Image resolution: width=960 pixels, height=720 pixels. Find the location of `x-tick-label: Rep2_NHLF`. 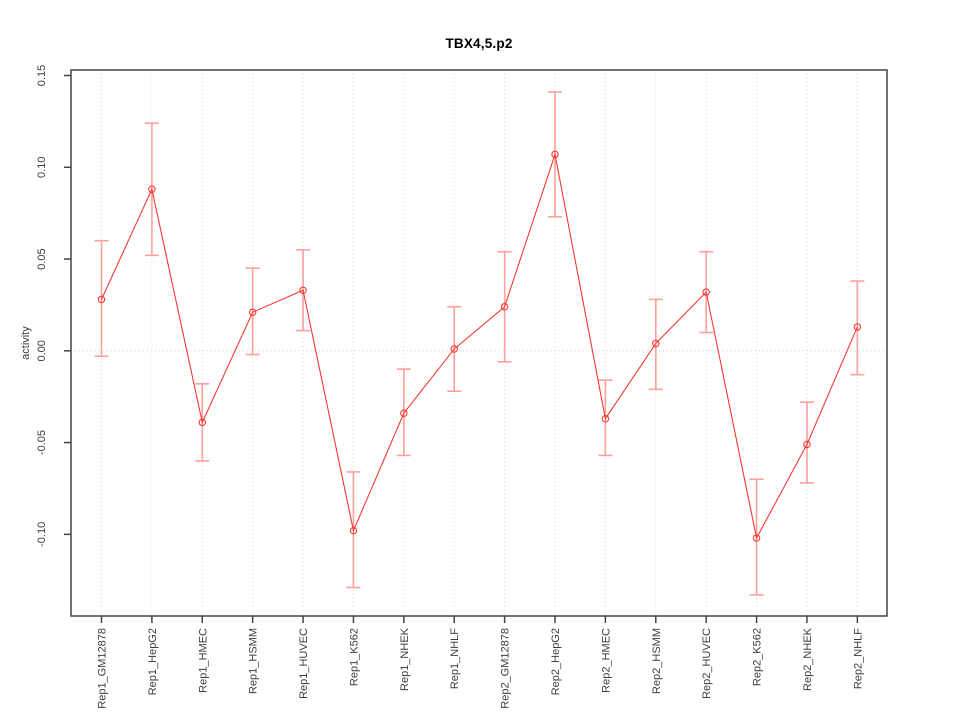

x-tick-label: Rep2_NHLF is located at coordinates (858, 658).